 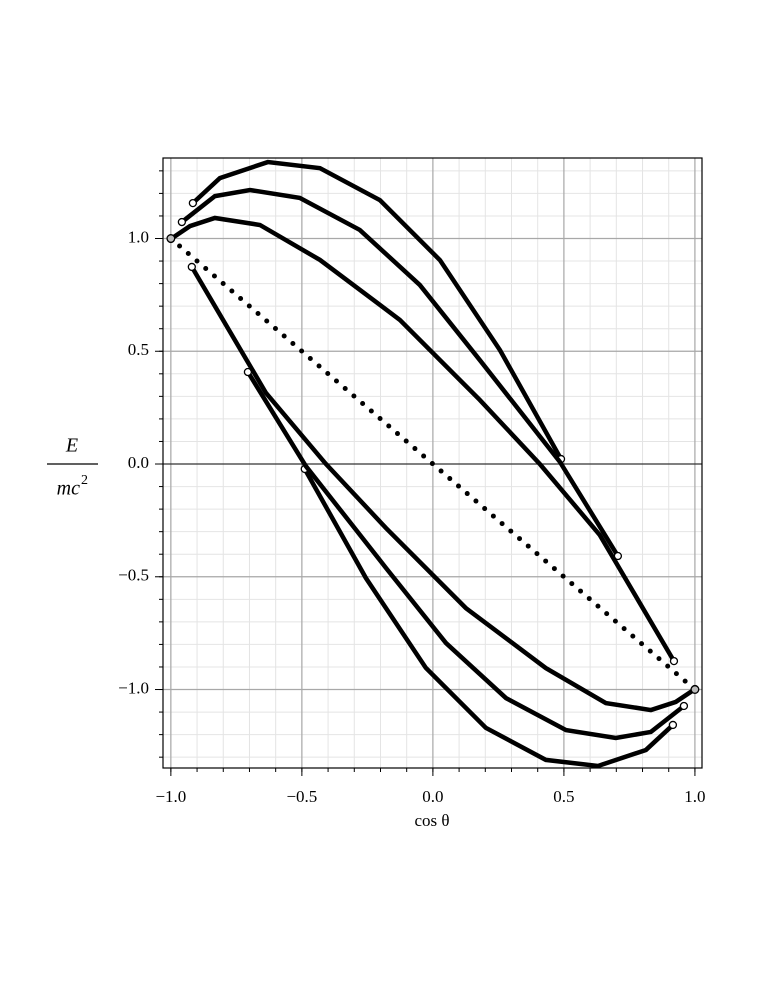 I want to click on y-tick-label: −1.0, so click(x=133, y=687).